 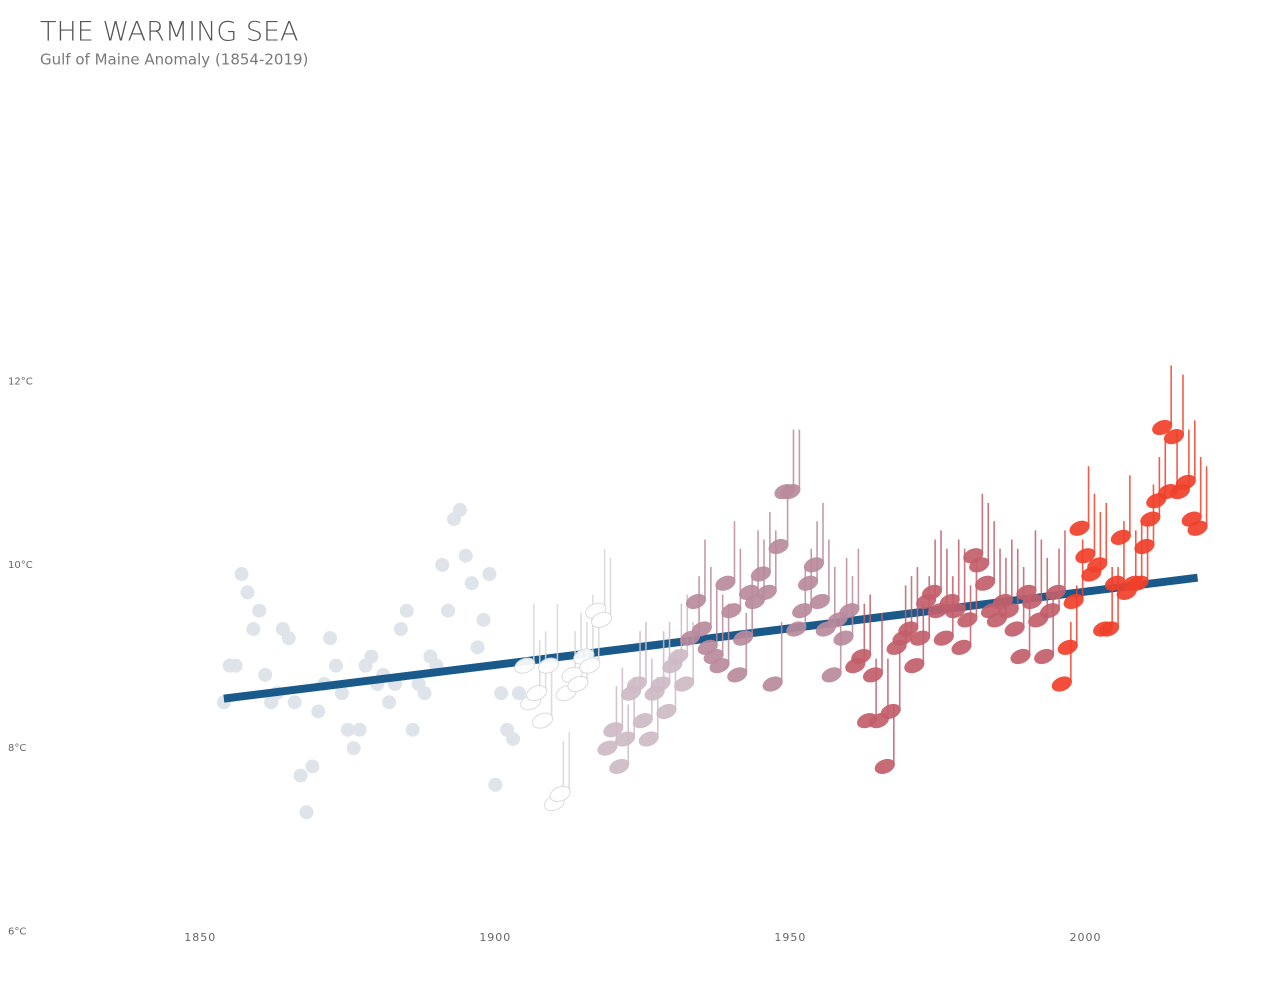 I want to click on y-tick-label: 10°C, so click(x=20, y=565).